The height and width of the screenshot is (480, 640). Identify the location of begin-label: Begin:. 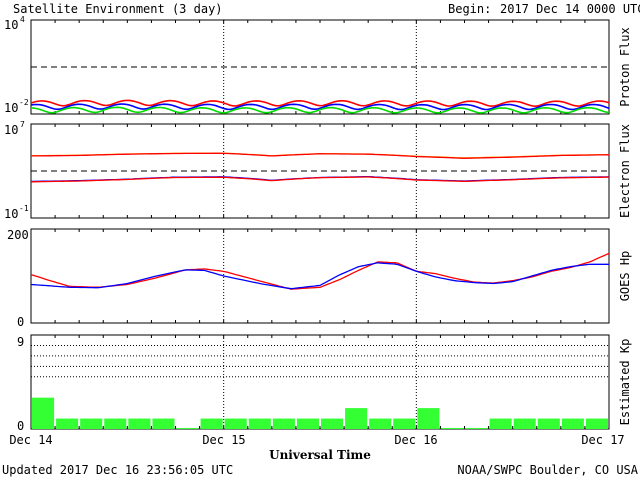
(469, 9).